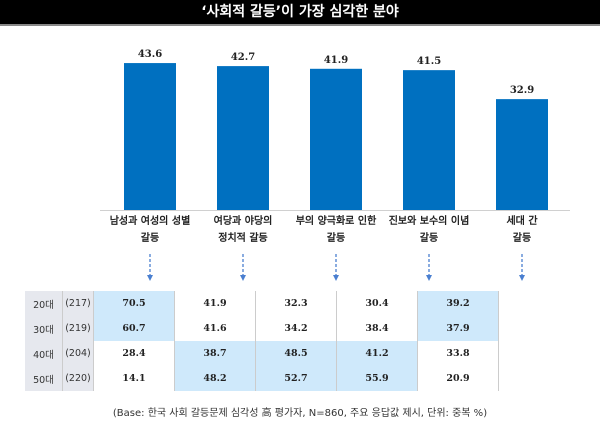  What do you see at coordinates (215, 353) in the screenshot?
I see `table-cell: 38.7` at bounding box center [215, 353].